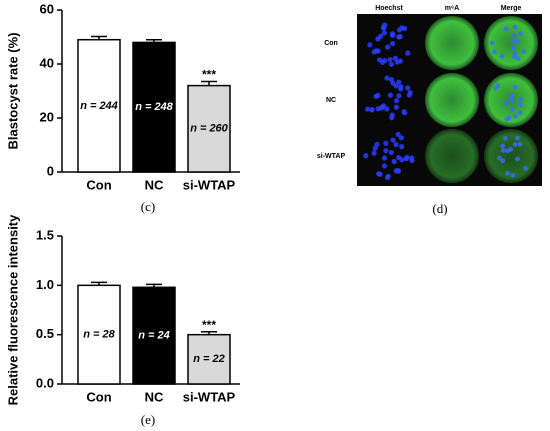  Describe the element at coordinates (331, 156) in the screenshot. I see `row-label: si-WTAP` at that location.